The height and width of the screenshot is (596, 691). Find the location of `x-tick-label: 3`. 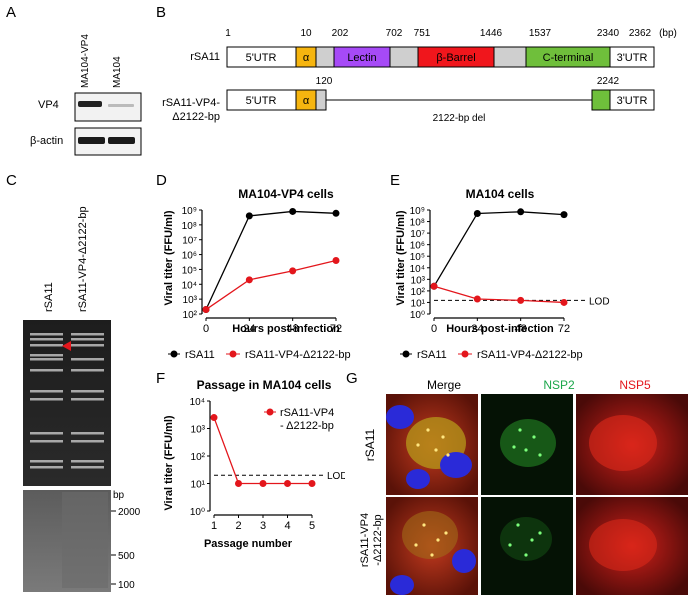

x-tick-label: 3 is located at coordinates (263, 526).